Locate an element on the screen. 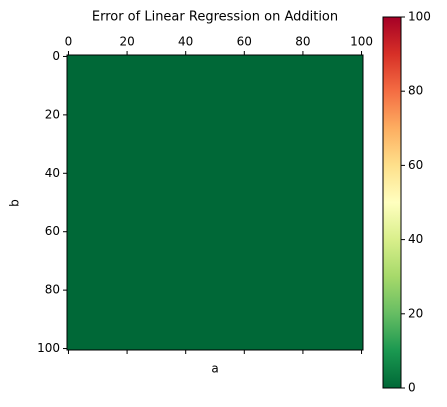 The width and height of the screenshot is (447, 407). y-tick-label: 0 is located at coordinates (56, 56).